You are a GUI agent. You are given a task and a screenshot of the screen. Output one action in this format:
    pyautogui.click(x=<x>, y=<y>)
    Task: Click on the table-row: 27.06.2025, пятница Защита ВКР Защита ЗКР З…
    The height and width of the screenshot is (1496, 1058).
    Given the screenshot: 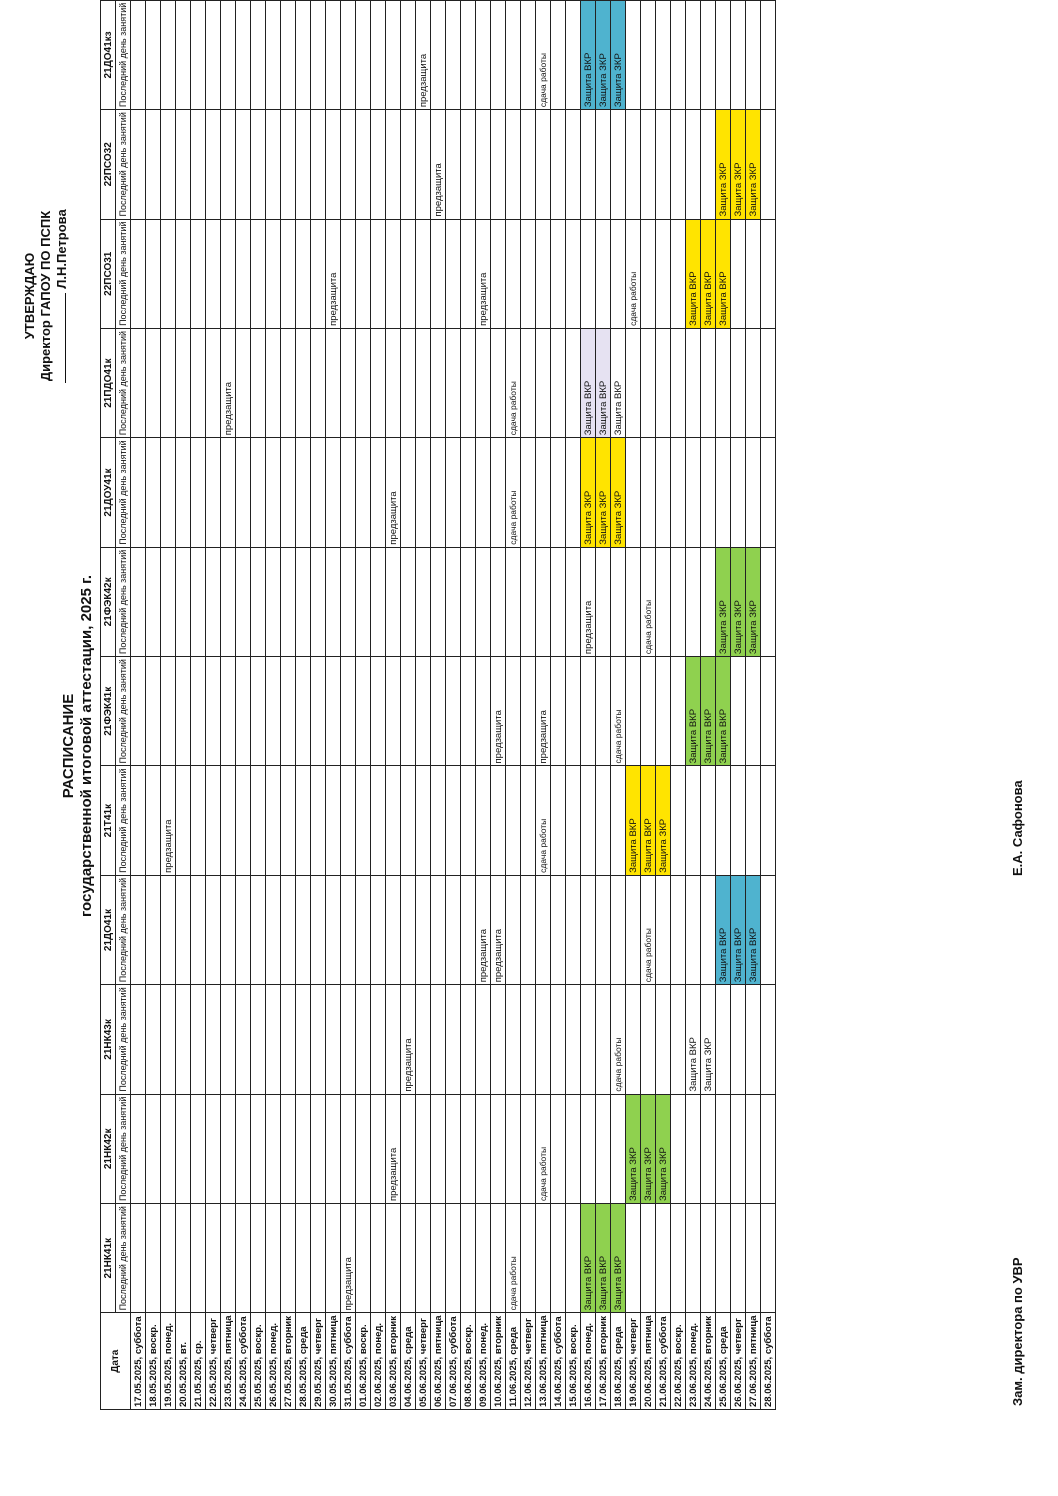 What is the action you would take?
    pyautogui.click(x=753, y=705)
    